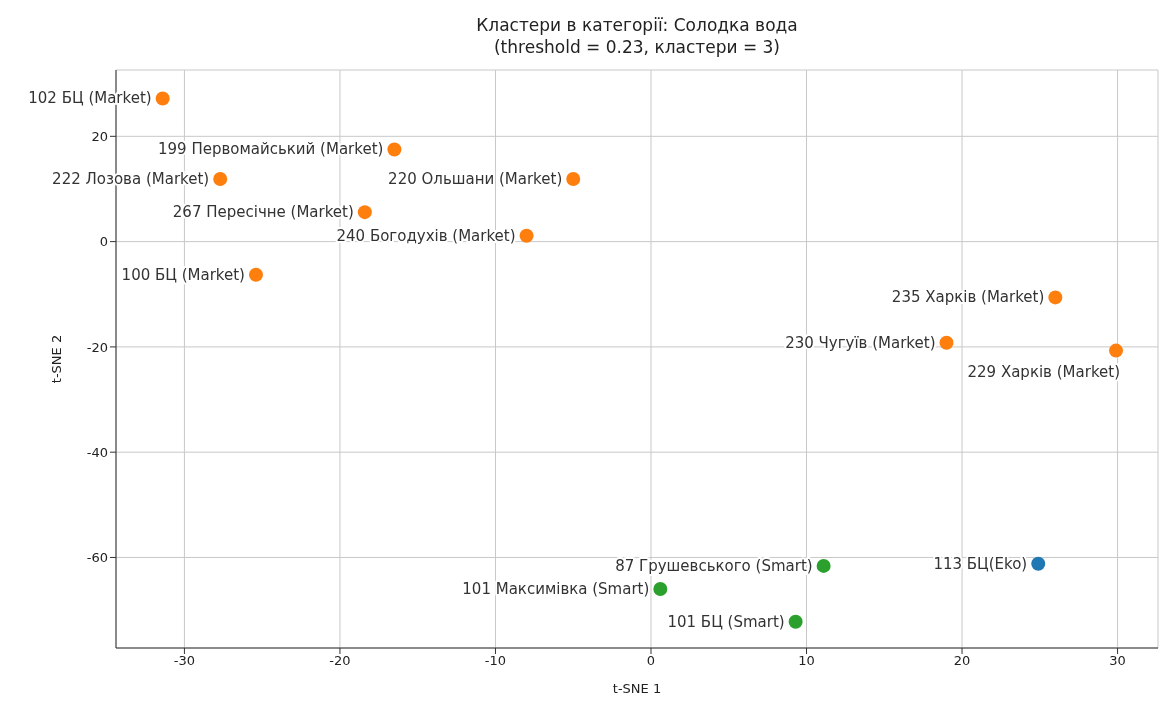 The image size is (1176, 706). What do you see at coordinates (56, 359) in the screenshot?
I see `y-axis-title: t-SNE 2` at bounding box center [56, 359].